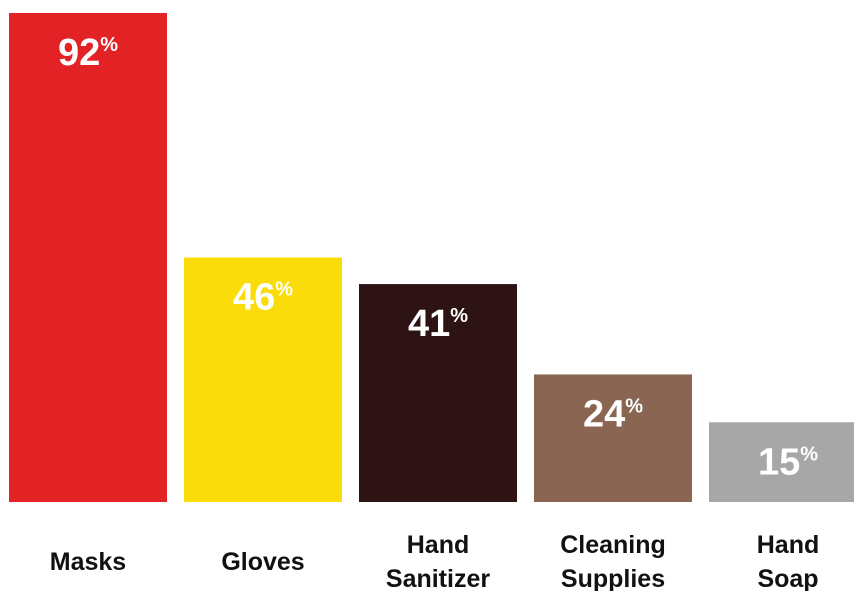 The image size is (854, 591). Describe the element at coordinates (88, 53) in the screenshot. I see `bar-value-label-0: 92%` at that location.